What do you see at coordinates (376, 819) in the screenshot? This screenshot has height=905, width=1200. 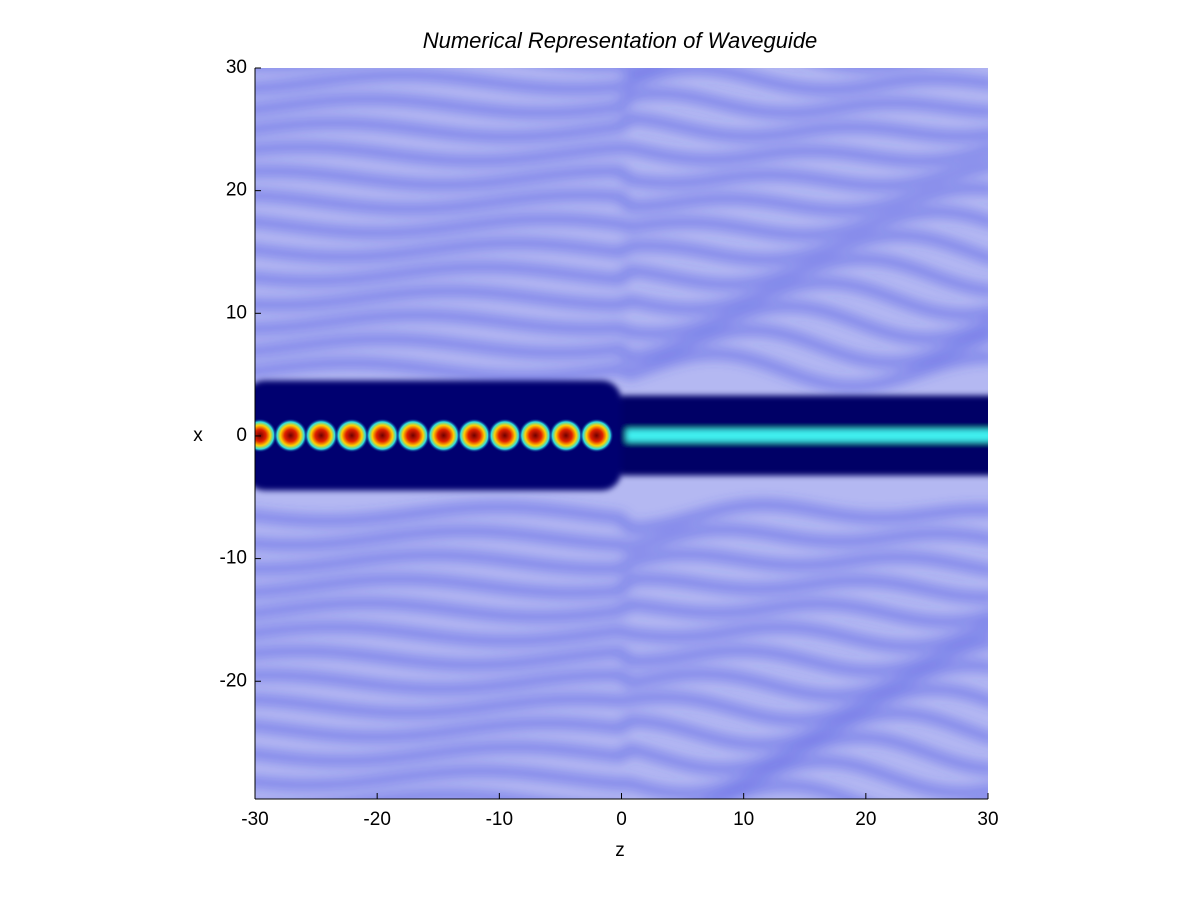 I see `x-tick-label: -20` at bounding box center [376, 819].